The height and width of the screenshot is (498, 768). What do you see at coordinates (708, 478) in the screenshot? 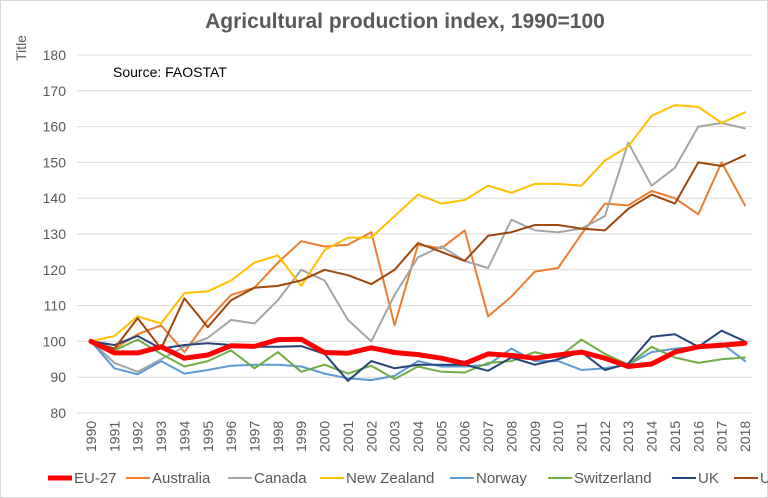
I see `legend-label: UK` at bounding box center [708, 478].